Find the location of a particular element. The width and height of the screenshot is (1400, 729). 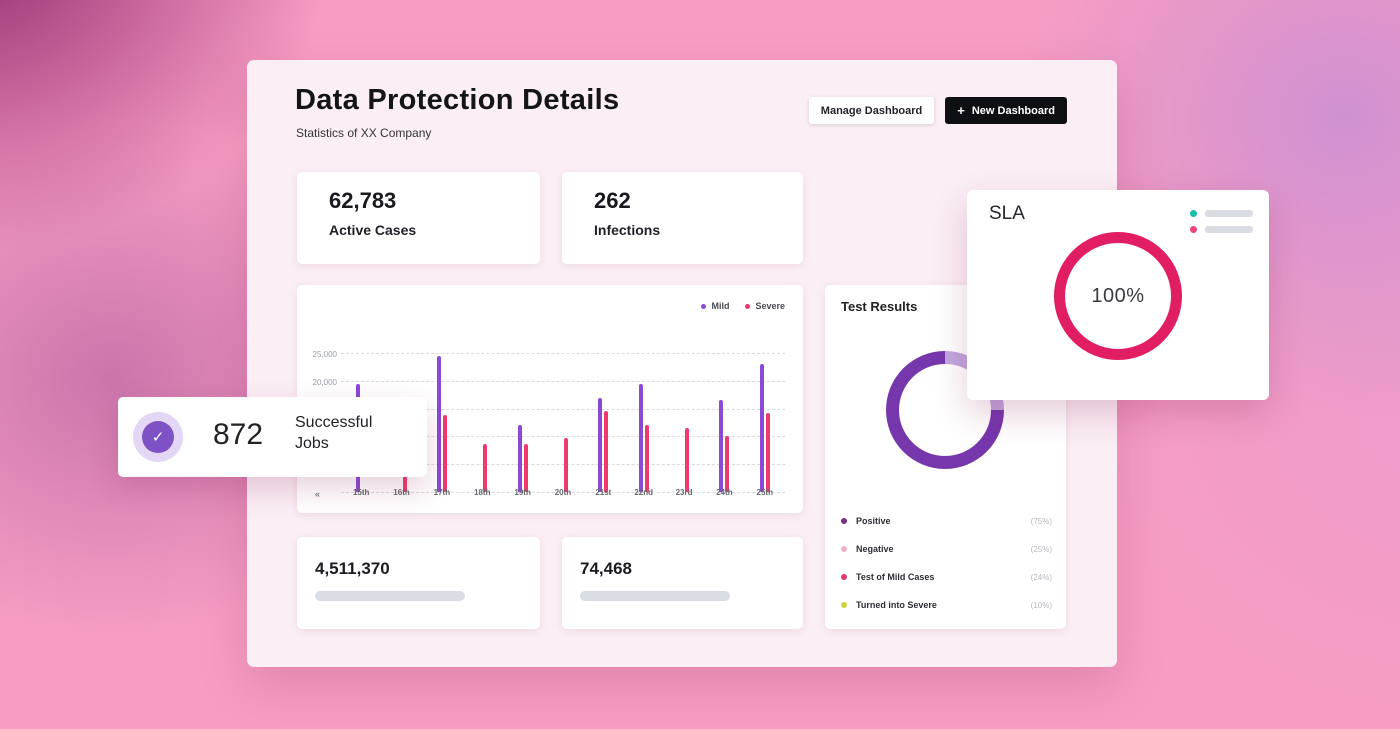

mild-cases-dot is located at coordinates (844, 577).